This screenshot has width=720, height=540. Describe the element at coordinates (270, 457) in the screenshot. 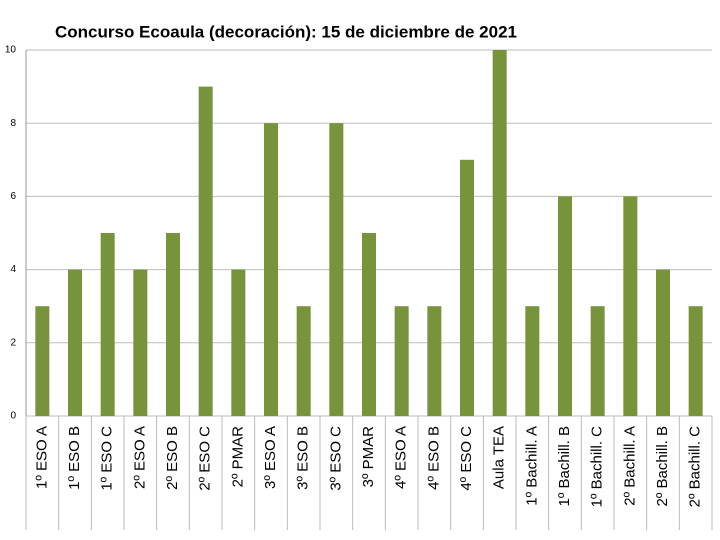

I see `x-tick-label: 3º ESO A` at that location.